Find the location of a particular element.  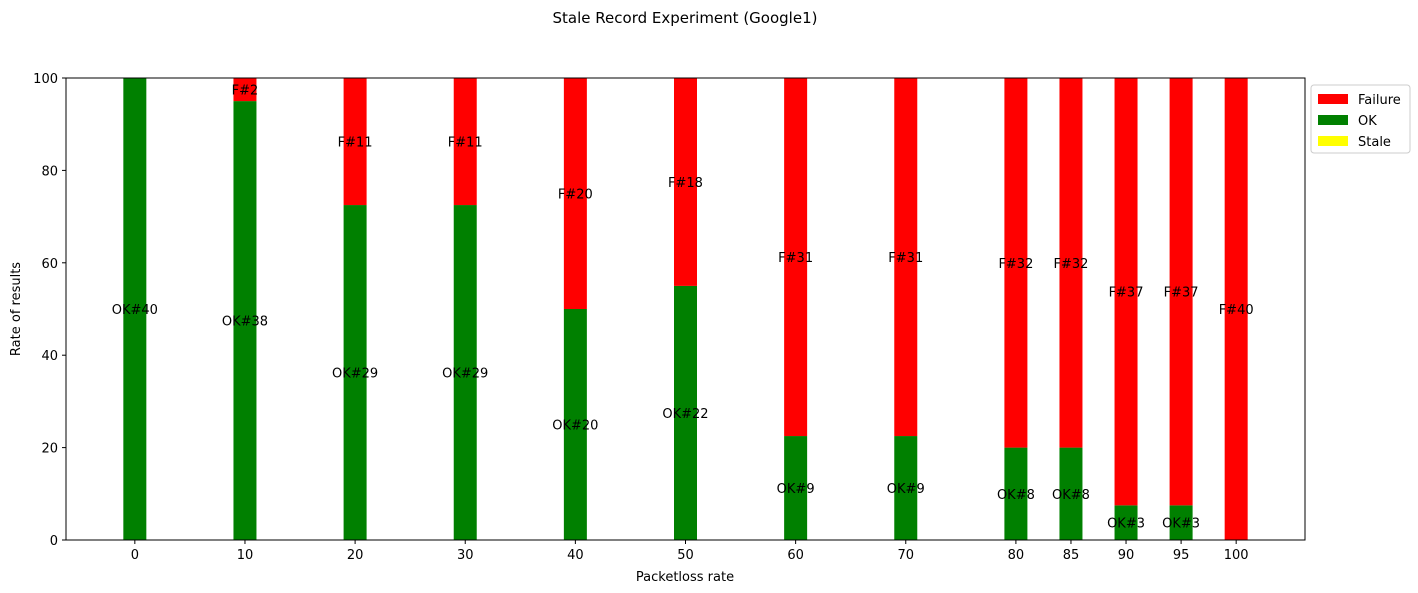

bar-label-failure-70: F#31 is located at coordinates (905, 258).